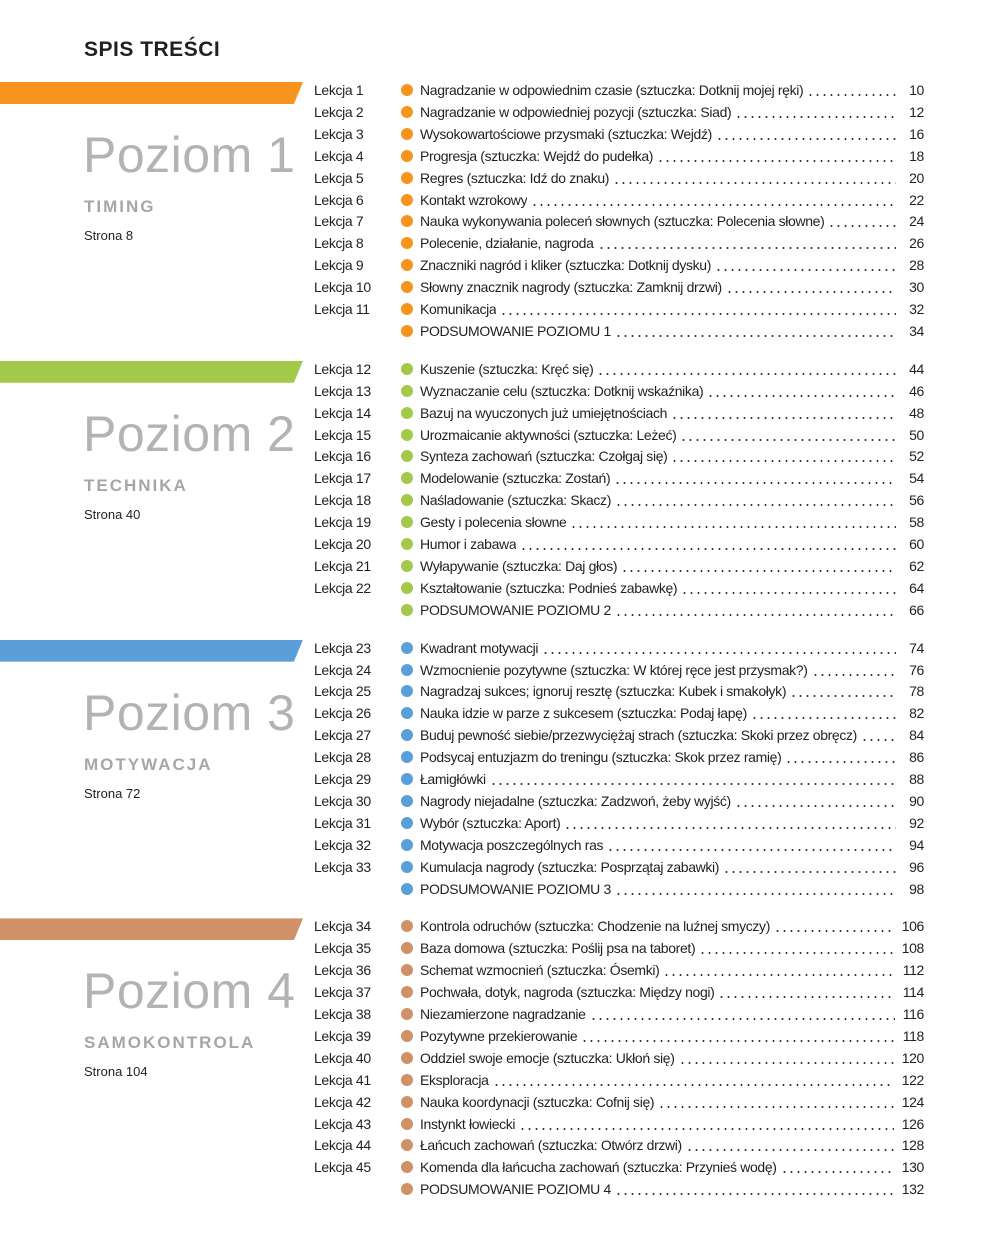 This screenshot has width=1000, height=1246. What do you see at coordinates (913, 1189) in the screenshot?
I see `page-number: 132` at bounding box center [913, 1189].